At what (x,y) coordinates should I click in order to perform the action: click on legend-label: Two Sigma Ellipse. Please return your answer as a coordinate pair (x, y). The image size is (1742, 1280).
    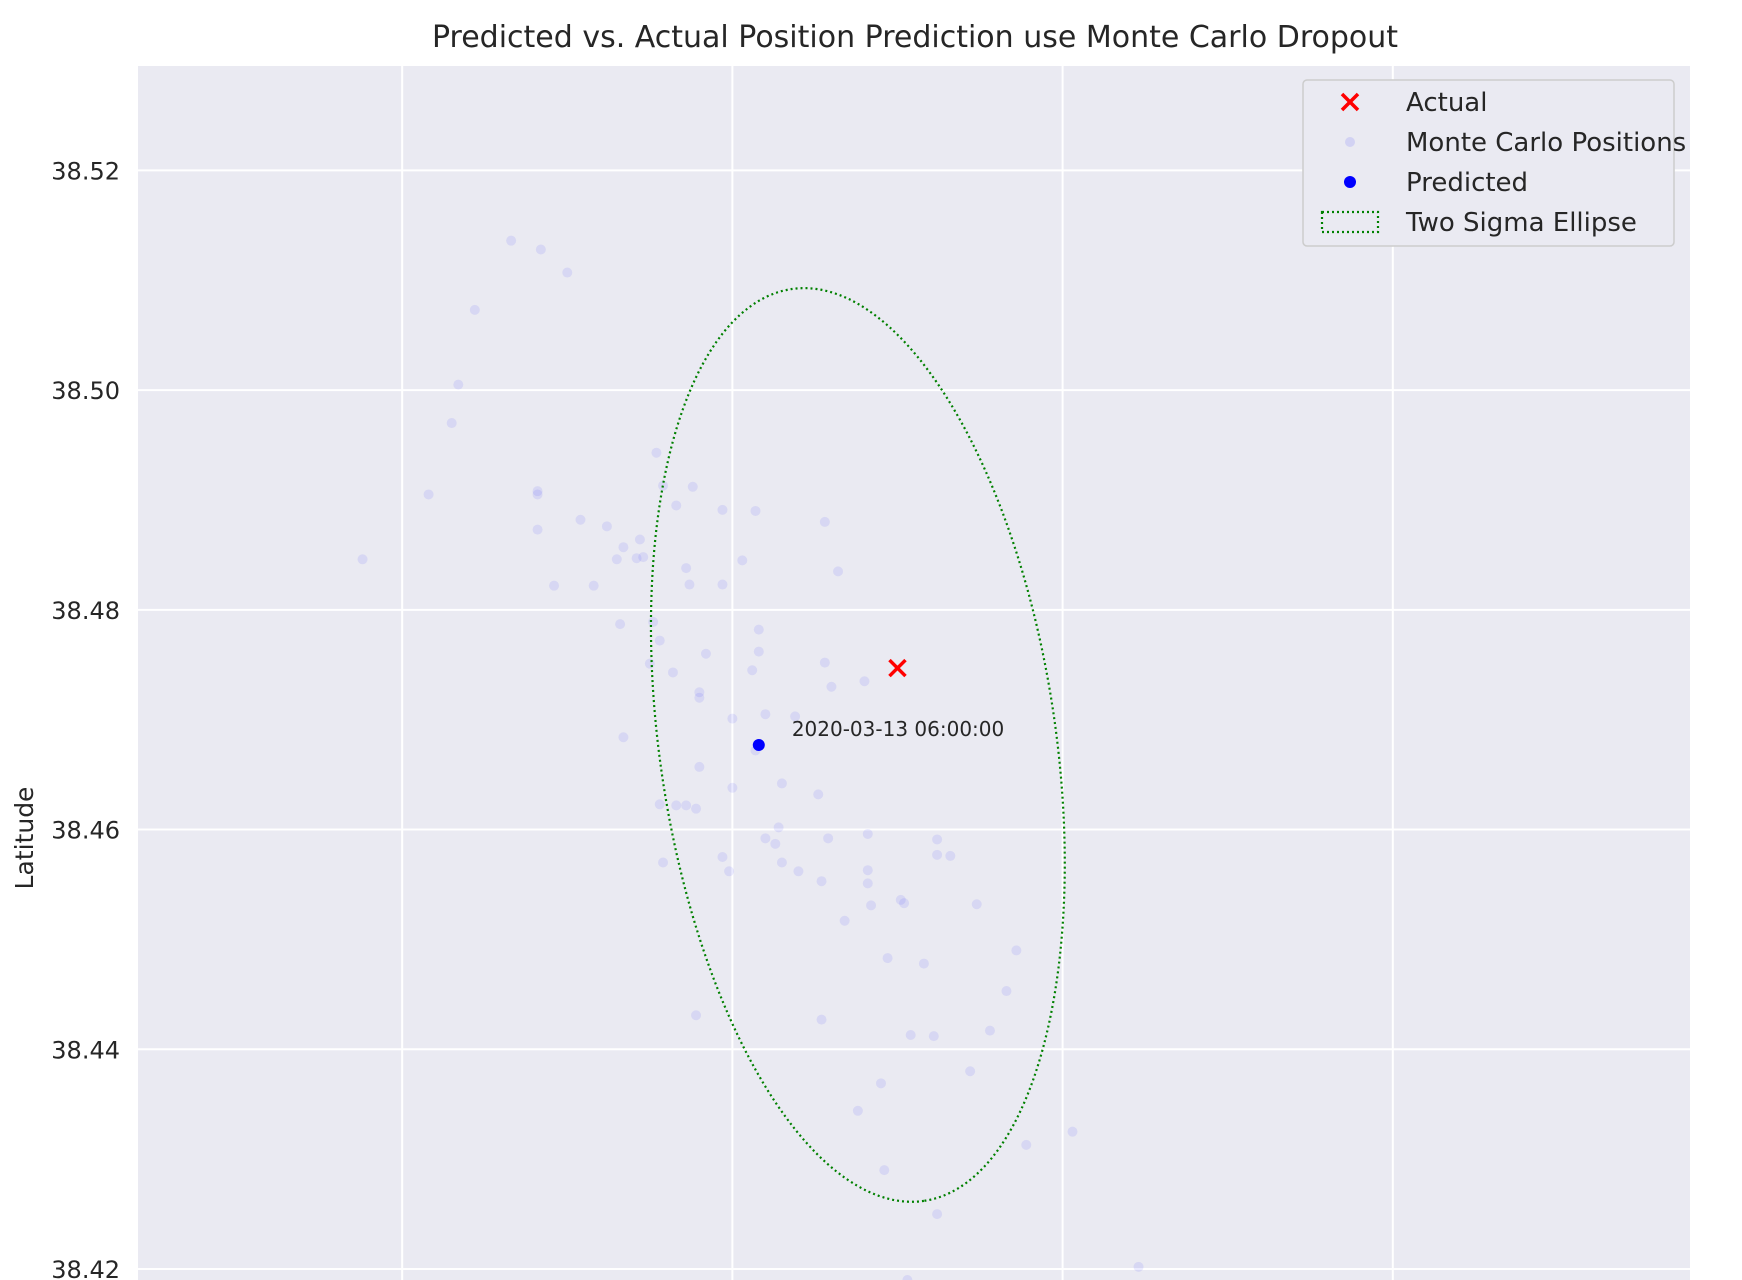
    Looking at the image, I should click on (1521, 223).